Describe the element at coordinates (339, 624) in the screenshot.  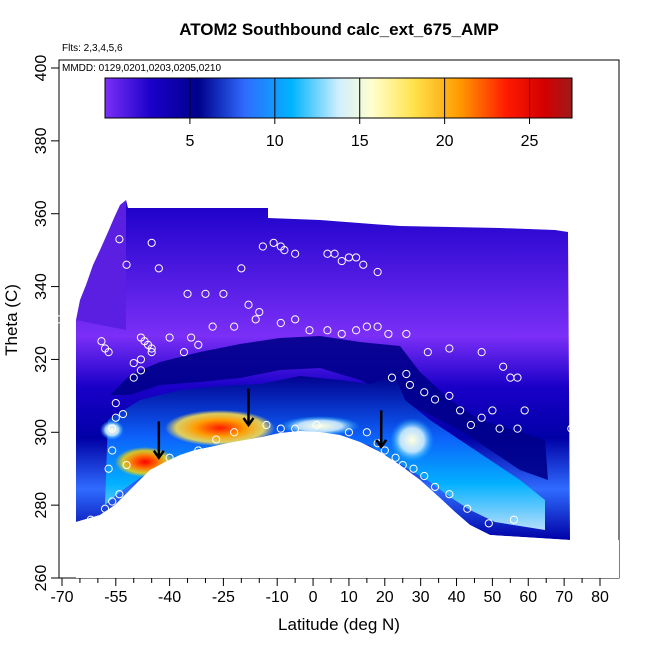
I see `x-axis-label: Latitude (deg N)` at that location.